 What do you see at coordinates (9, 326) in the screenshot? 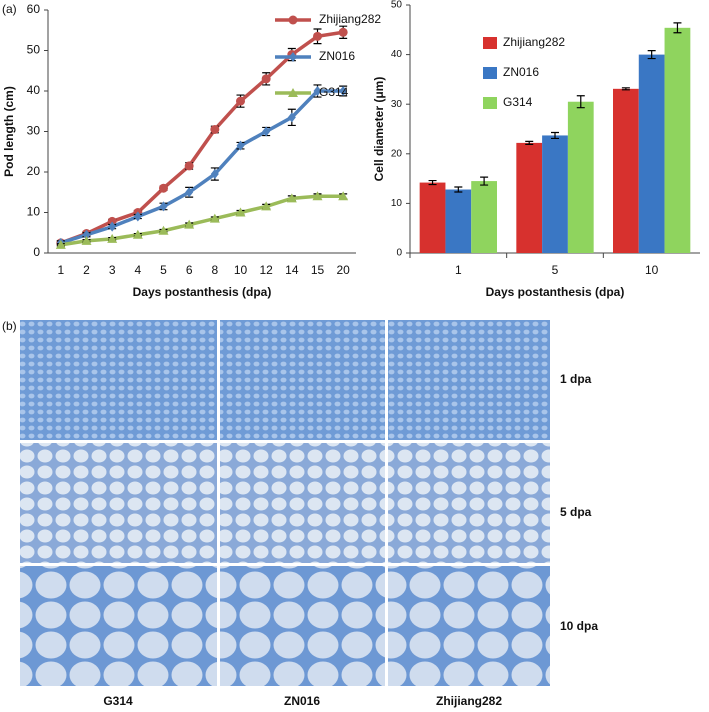
I see `panel-label: (b)` at bounding box center [9, 326].